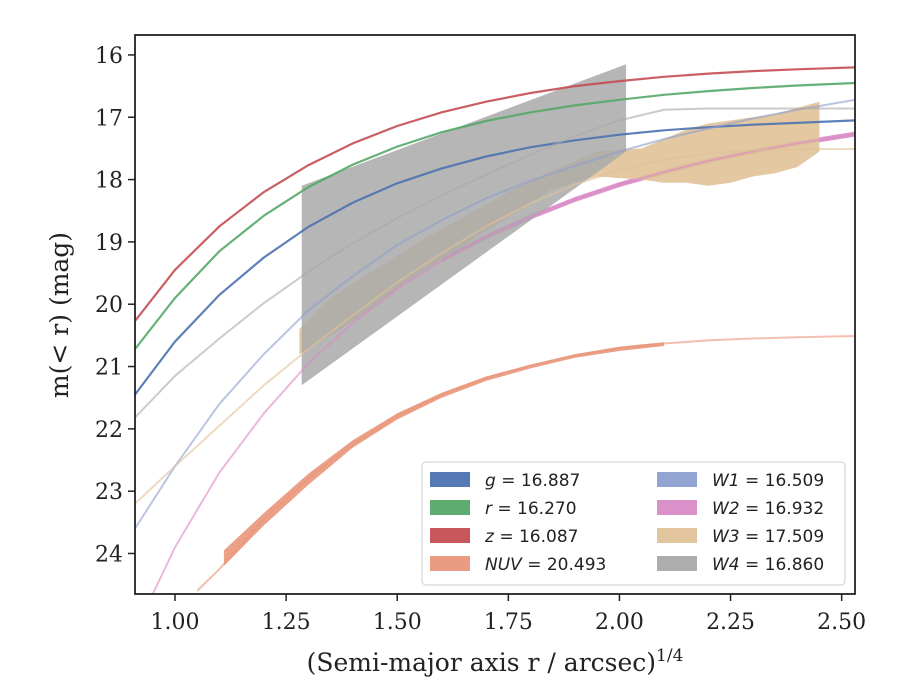 The image size is (900, 700). Describe the element at coordinates (397, 622) in the screenshot. I see `x-tick-label: 1.50` at that location.